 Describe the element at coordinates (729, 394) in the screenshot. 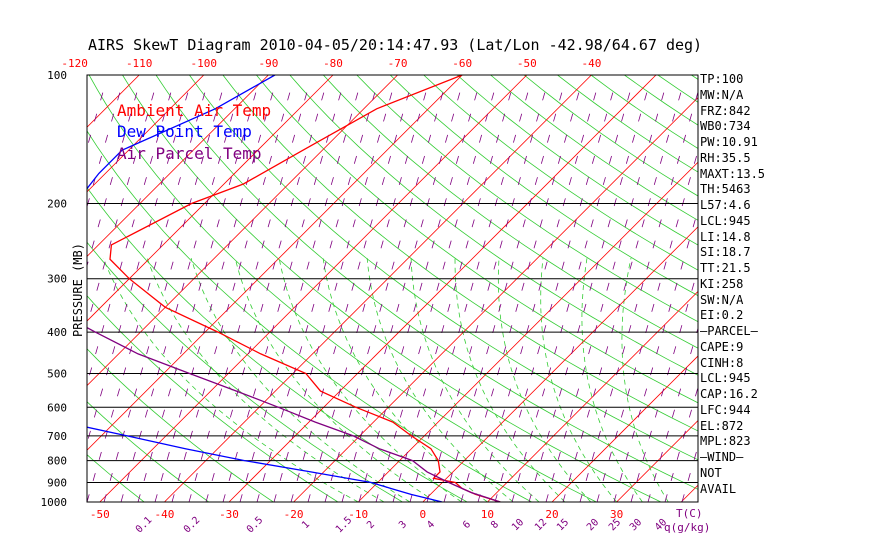

I see `stat-line: CAP:16.2` at that location.